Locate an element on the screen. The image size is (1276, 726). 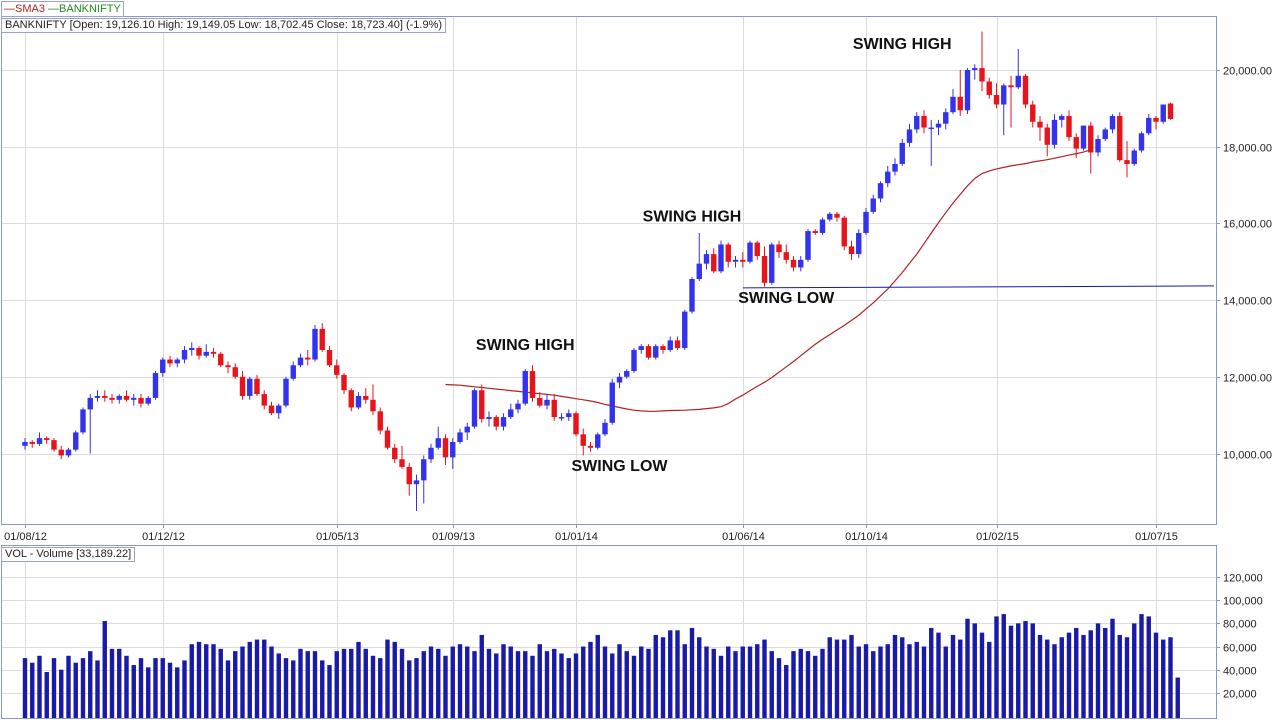
volume-y-tick-label: 60,000 is located at coordinates (1240, 649).